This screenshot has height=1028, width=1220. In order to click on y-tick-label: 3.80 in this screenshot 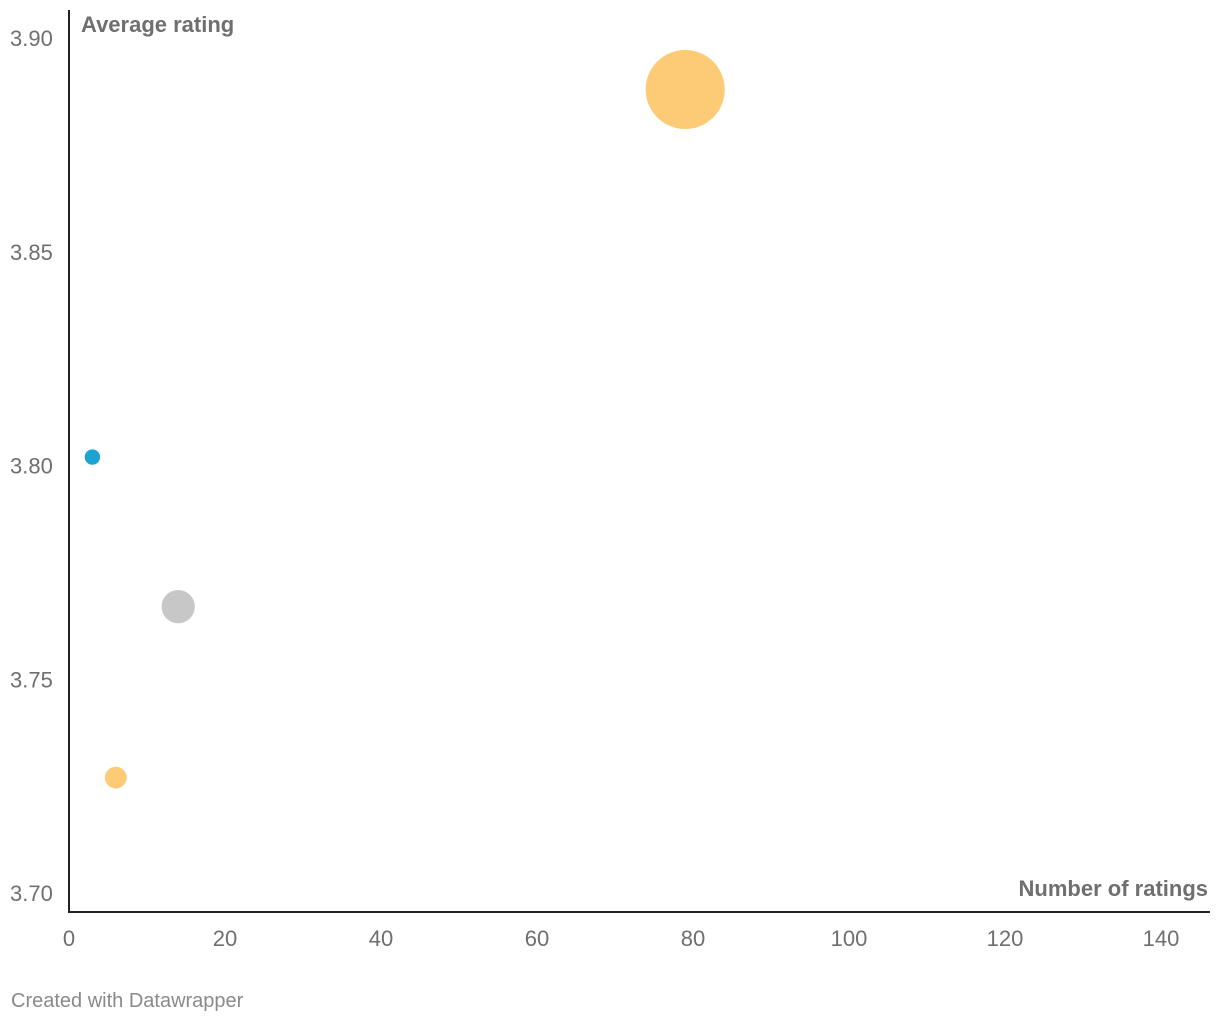, I will do `click(31, 466)`.